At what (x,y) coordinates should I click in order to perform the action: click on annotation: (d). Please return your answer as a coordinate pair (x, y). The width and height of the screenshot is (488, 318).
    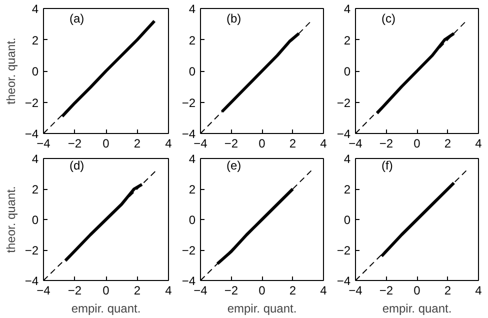
    Looking at the image, I should click on (77, 165).